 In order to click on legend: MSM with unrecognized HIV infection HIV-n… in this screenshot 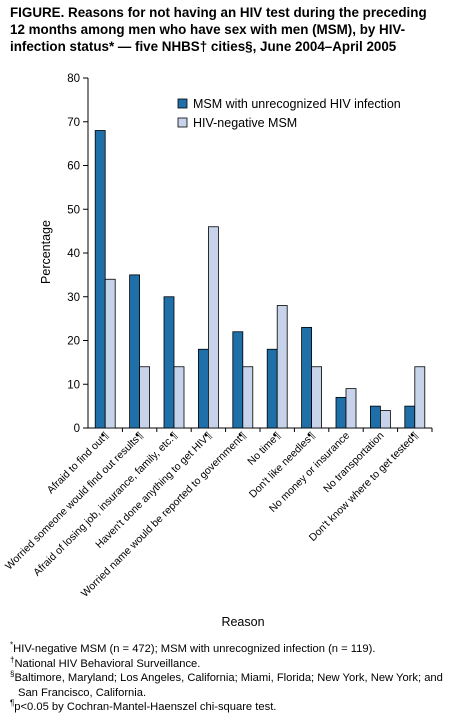, I will do `click(289, 113)`.